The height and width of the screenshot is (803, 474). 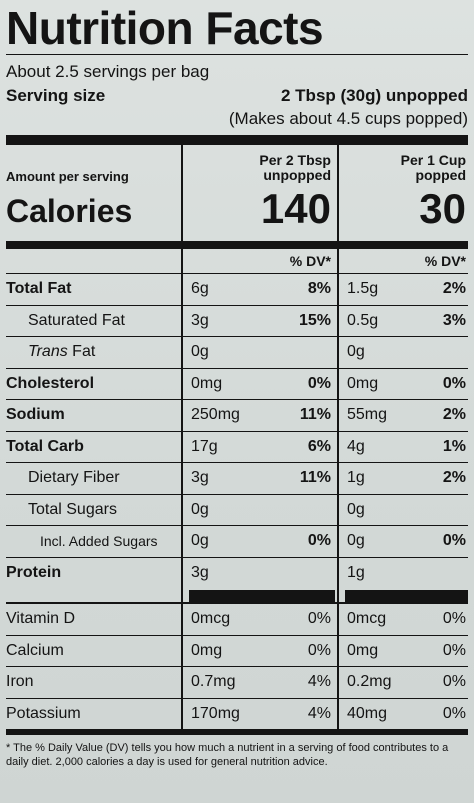 I want to click on serving-size-label: Serving size, so click(x=56, y=95).